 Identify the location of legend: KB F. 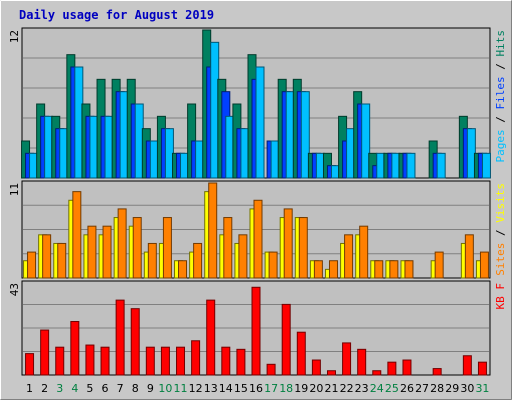
(500, 296).